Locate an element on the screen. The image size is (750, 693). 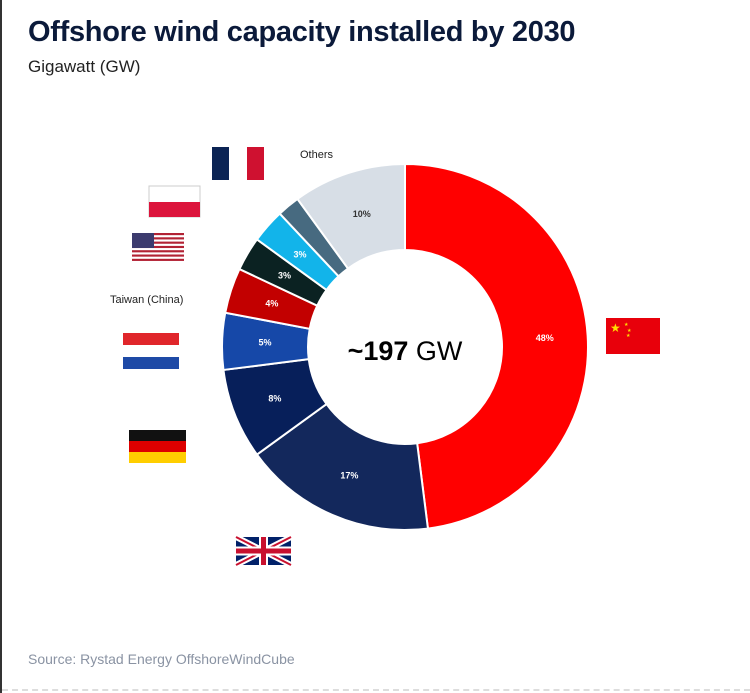
data-label: 48% is located at coordinates (545, 338).